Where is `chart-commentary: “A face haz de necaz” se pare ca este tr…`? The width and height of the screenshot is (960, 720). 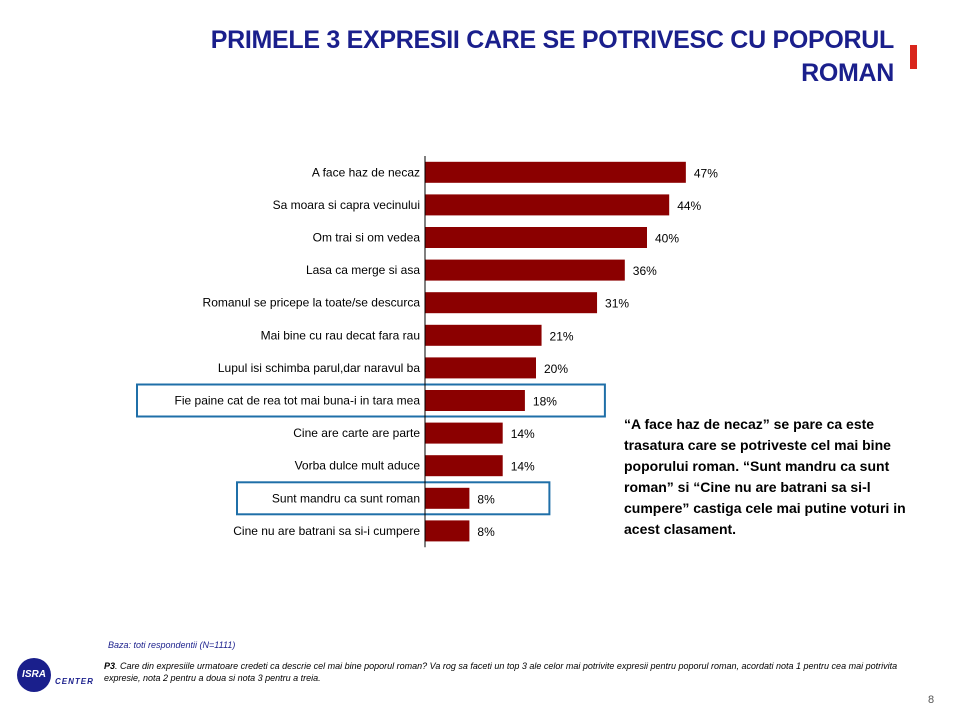 chart-commentary: “A face haz de necaz” se pare ca este tr… is located at coordinates (765, 476).